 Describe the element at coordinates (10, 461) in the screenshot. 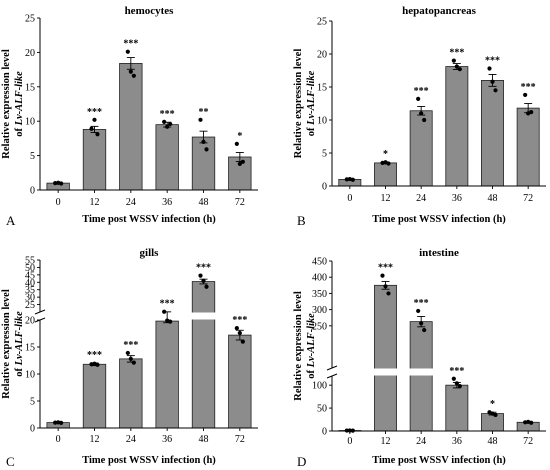

I see `panel-label: C` at that location.